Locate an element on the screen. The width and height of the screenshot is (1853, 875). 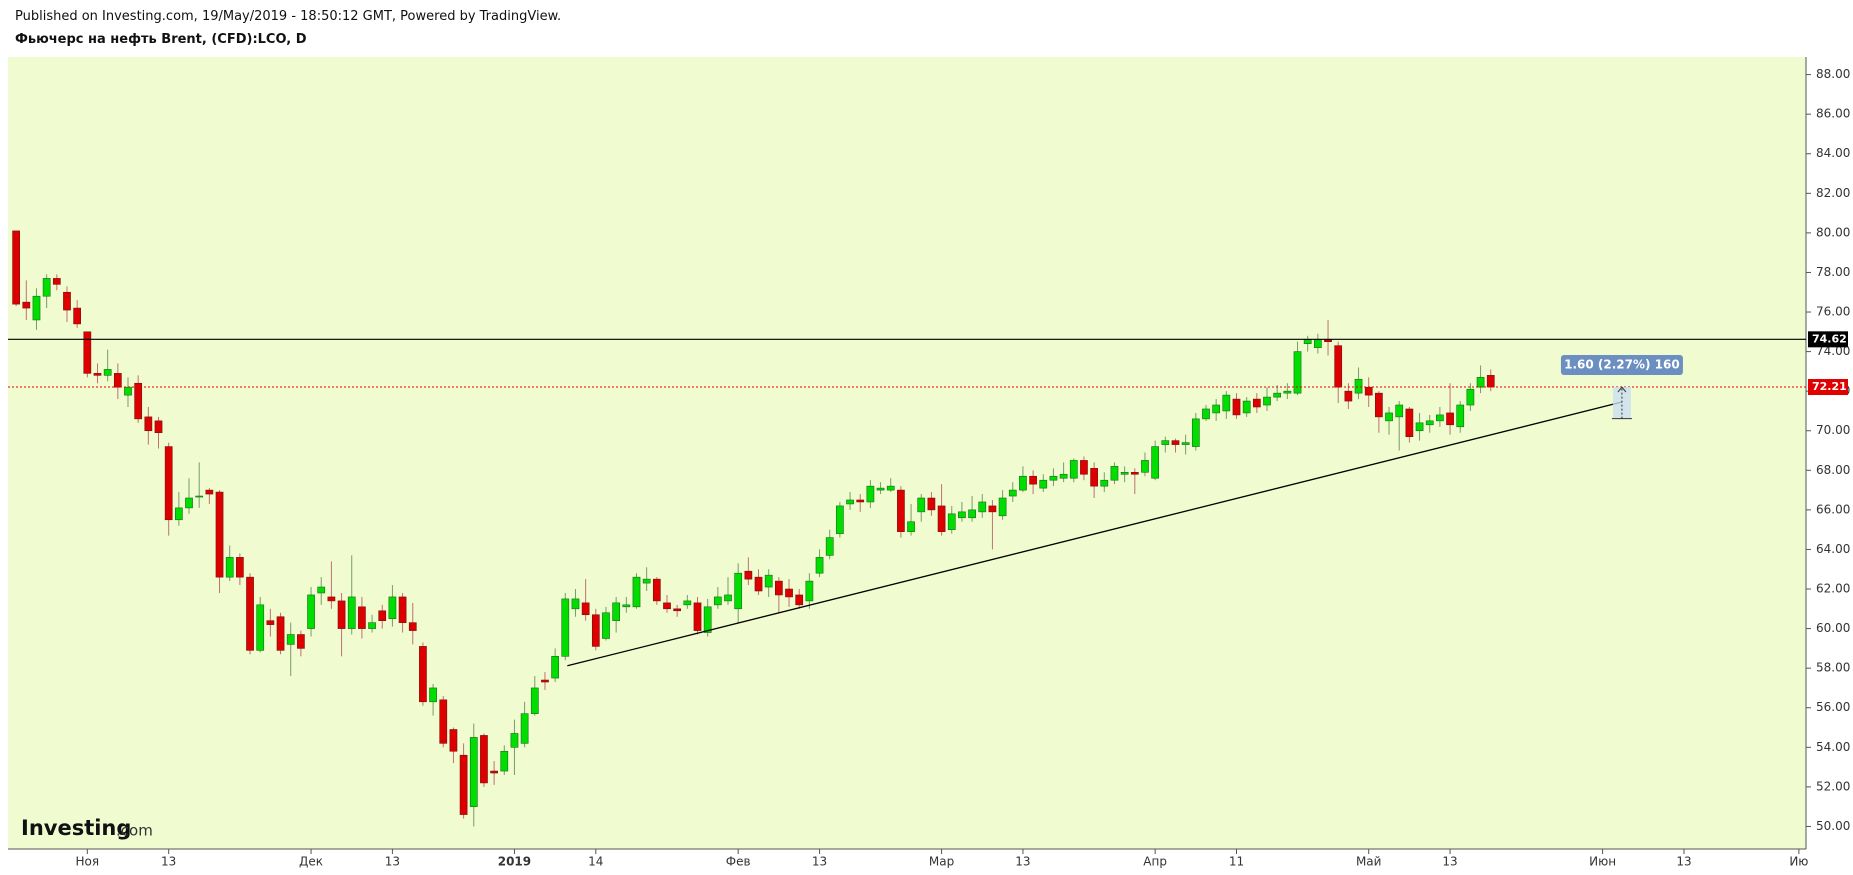
last-price-bg is located at coordinates (1828, 387).